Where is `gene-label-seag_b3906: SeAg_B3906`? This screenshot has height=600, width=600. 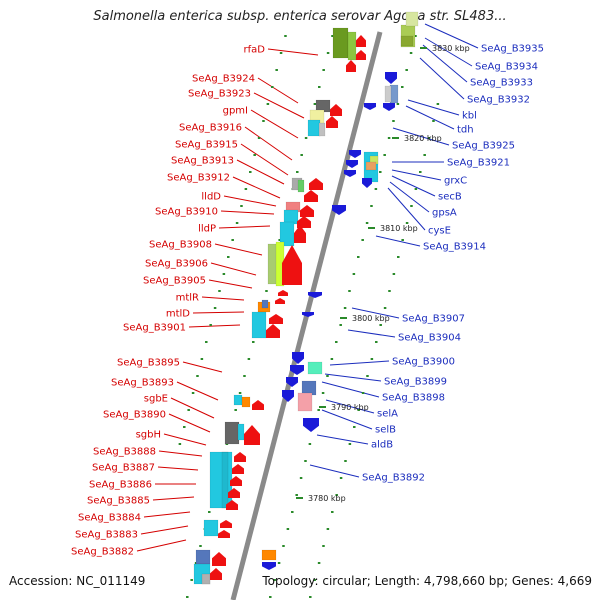
gene-label-seag_b3906: SeAg_B3906 is located at coordinates (176, 264).